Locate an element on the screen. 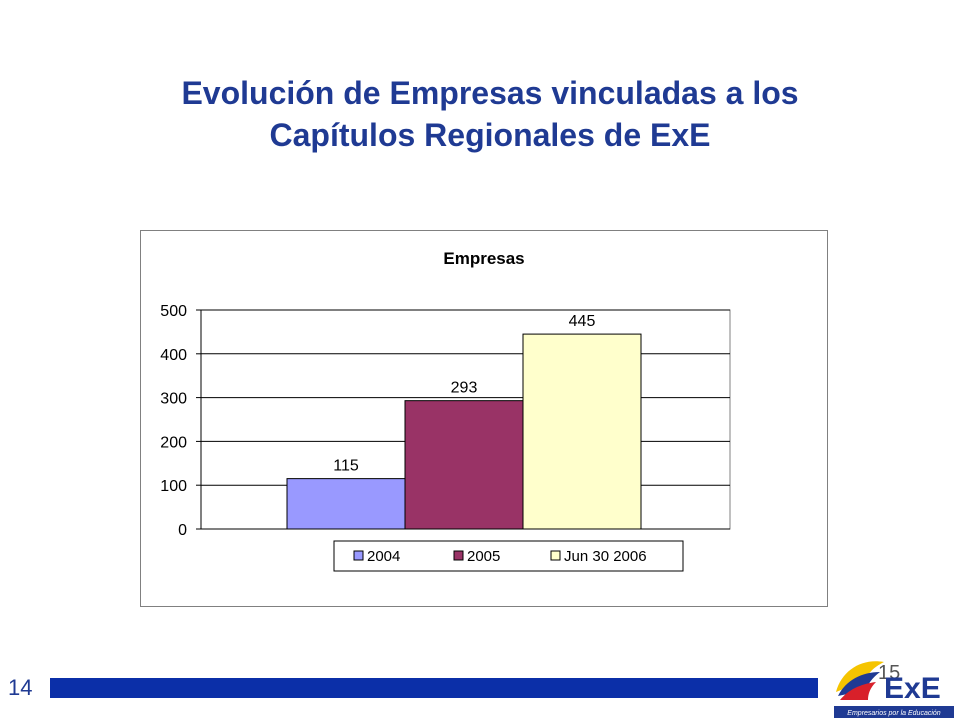 Image resolution: width=960 pixels, height=725 pixels. bar-jun-30-2006 is located at coordinates (582, 431).